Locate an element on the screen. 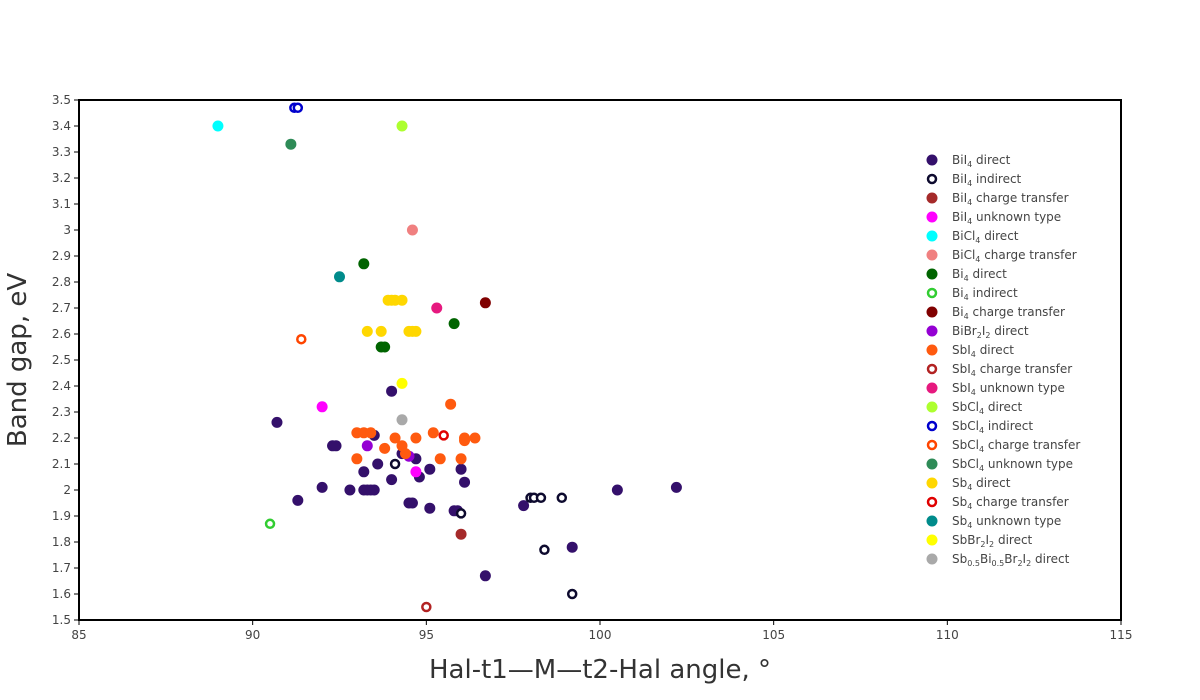 Image resolution: width=1200 pixels, height=700 pixels. y-tick-label: 2.4 is located at coordinates (61, 386).